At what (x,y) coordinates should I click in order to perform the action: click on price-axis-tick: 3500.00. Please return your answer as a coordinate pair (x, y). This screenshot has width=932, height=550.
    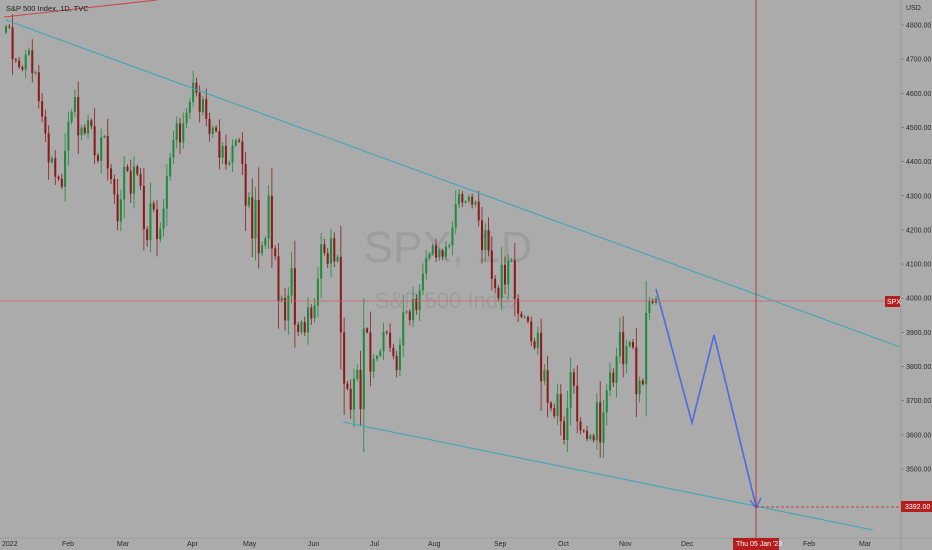
    Looking at the image, I should click on (918, 470).